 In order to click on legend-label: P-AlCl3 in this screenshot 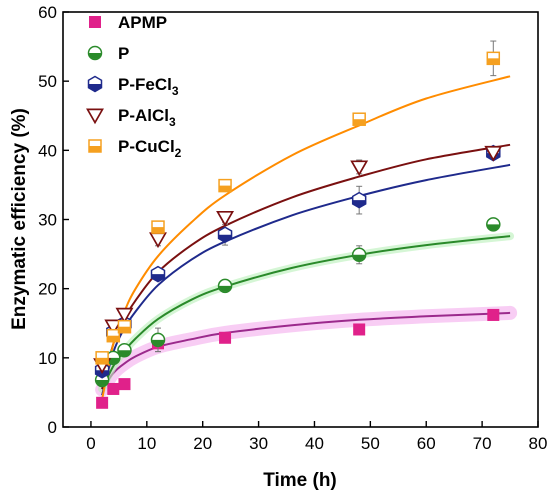, I will do `click(147, 117)`.